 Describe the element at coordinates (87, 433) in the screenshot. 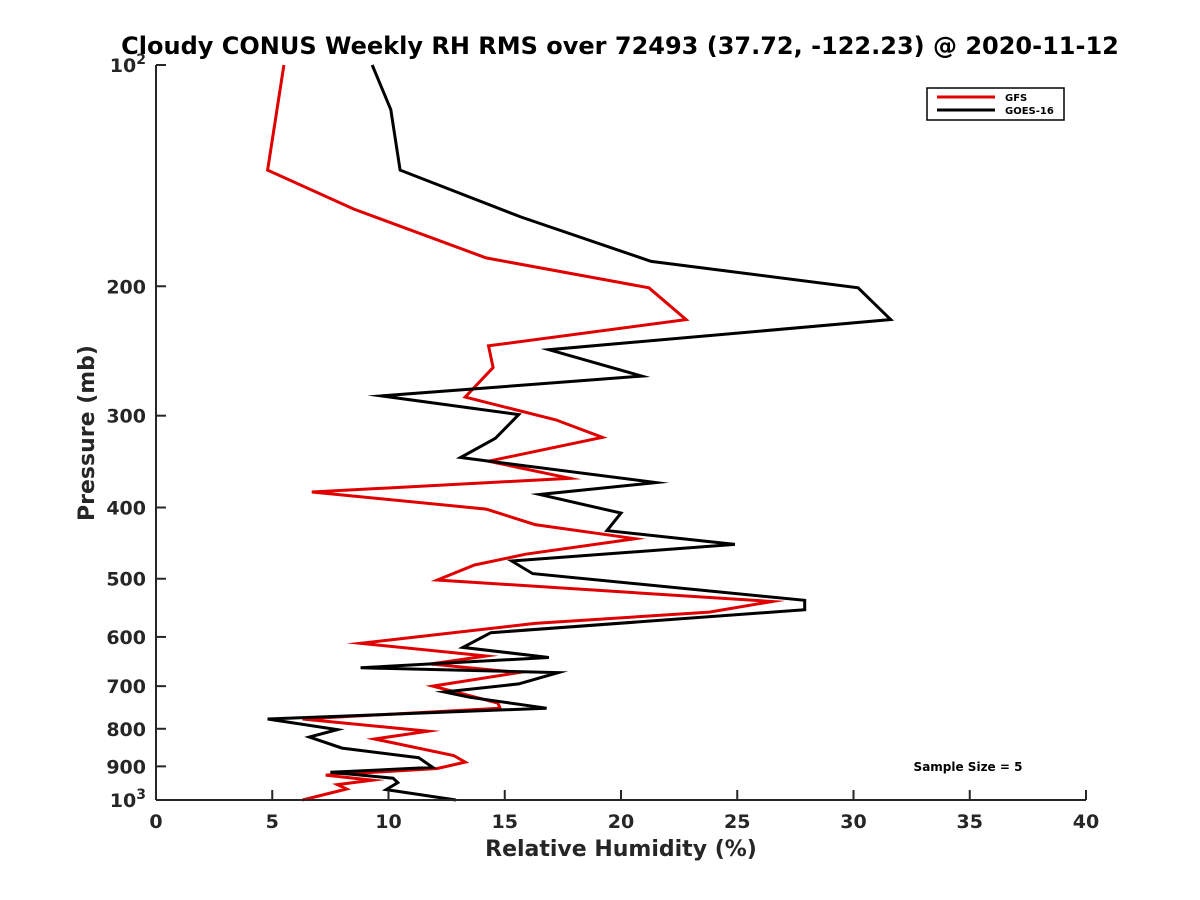

I see `y-axis-label: Pressure (mb)` at that location.